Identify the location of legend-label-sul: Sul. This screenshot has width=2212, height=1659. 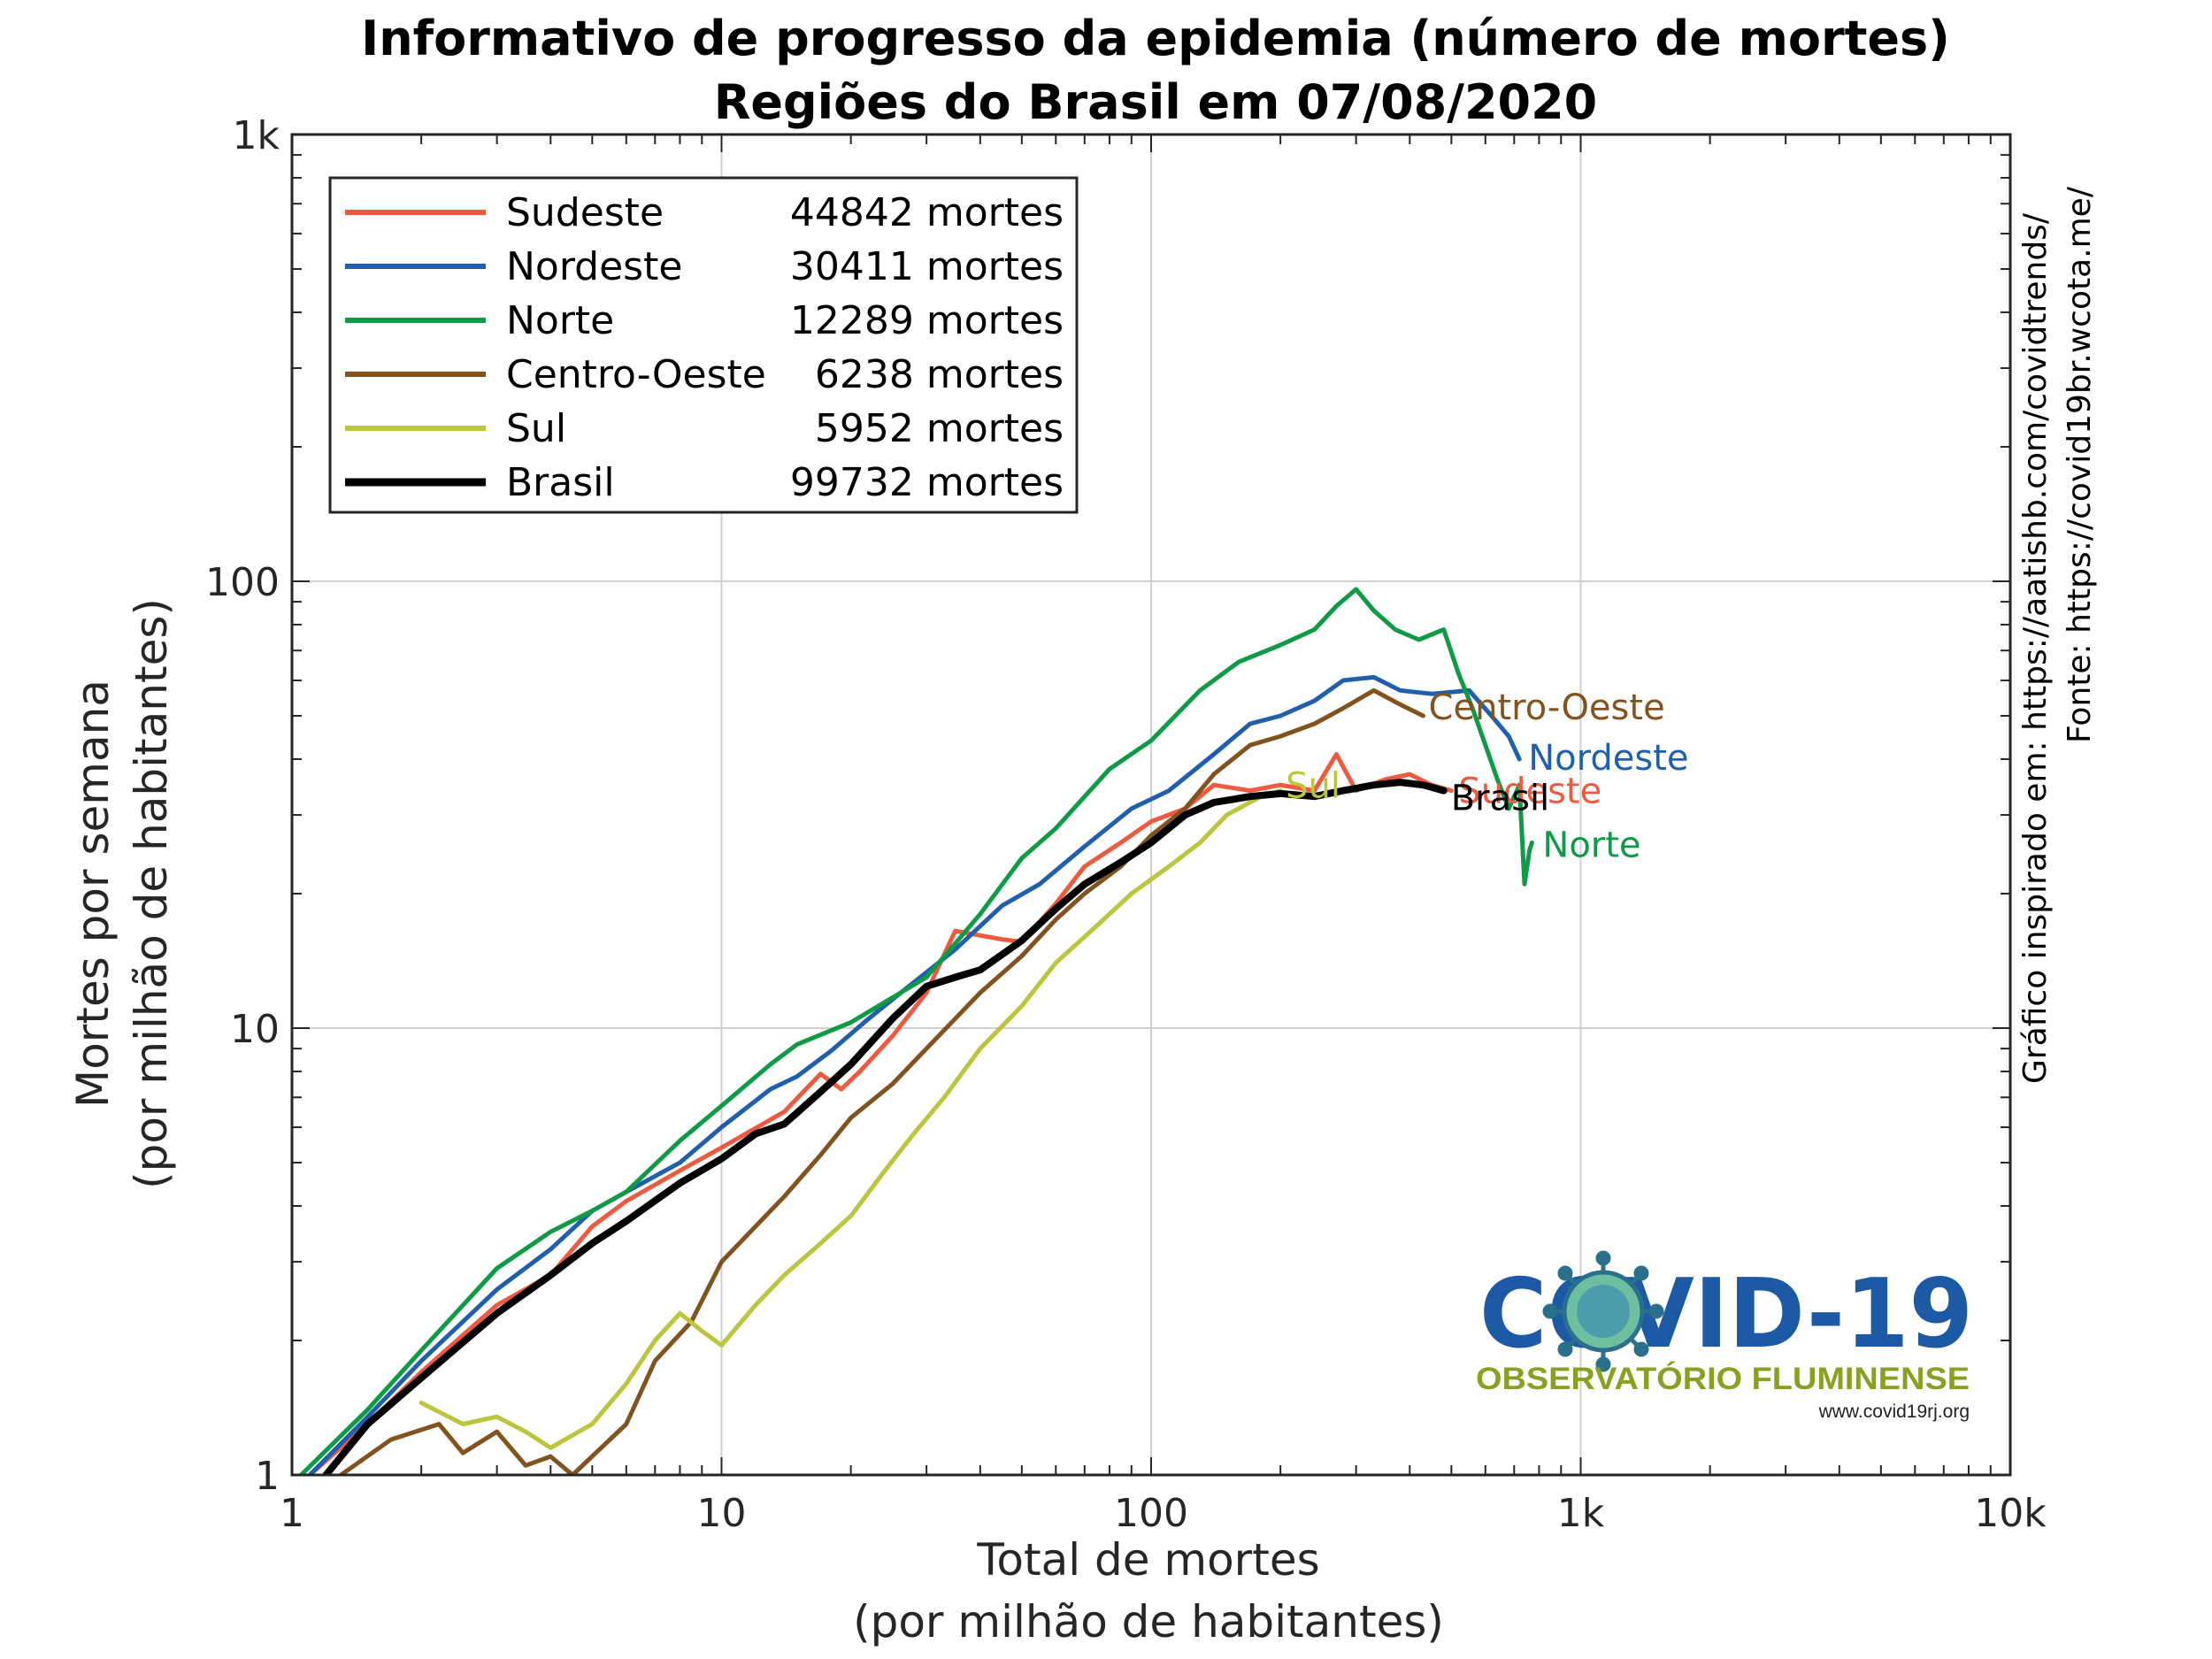
(536, 429).